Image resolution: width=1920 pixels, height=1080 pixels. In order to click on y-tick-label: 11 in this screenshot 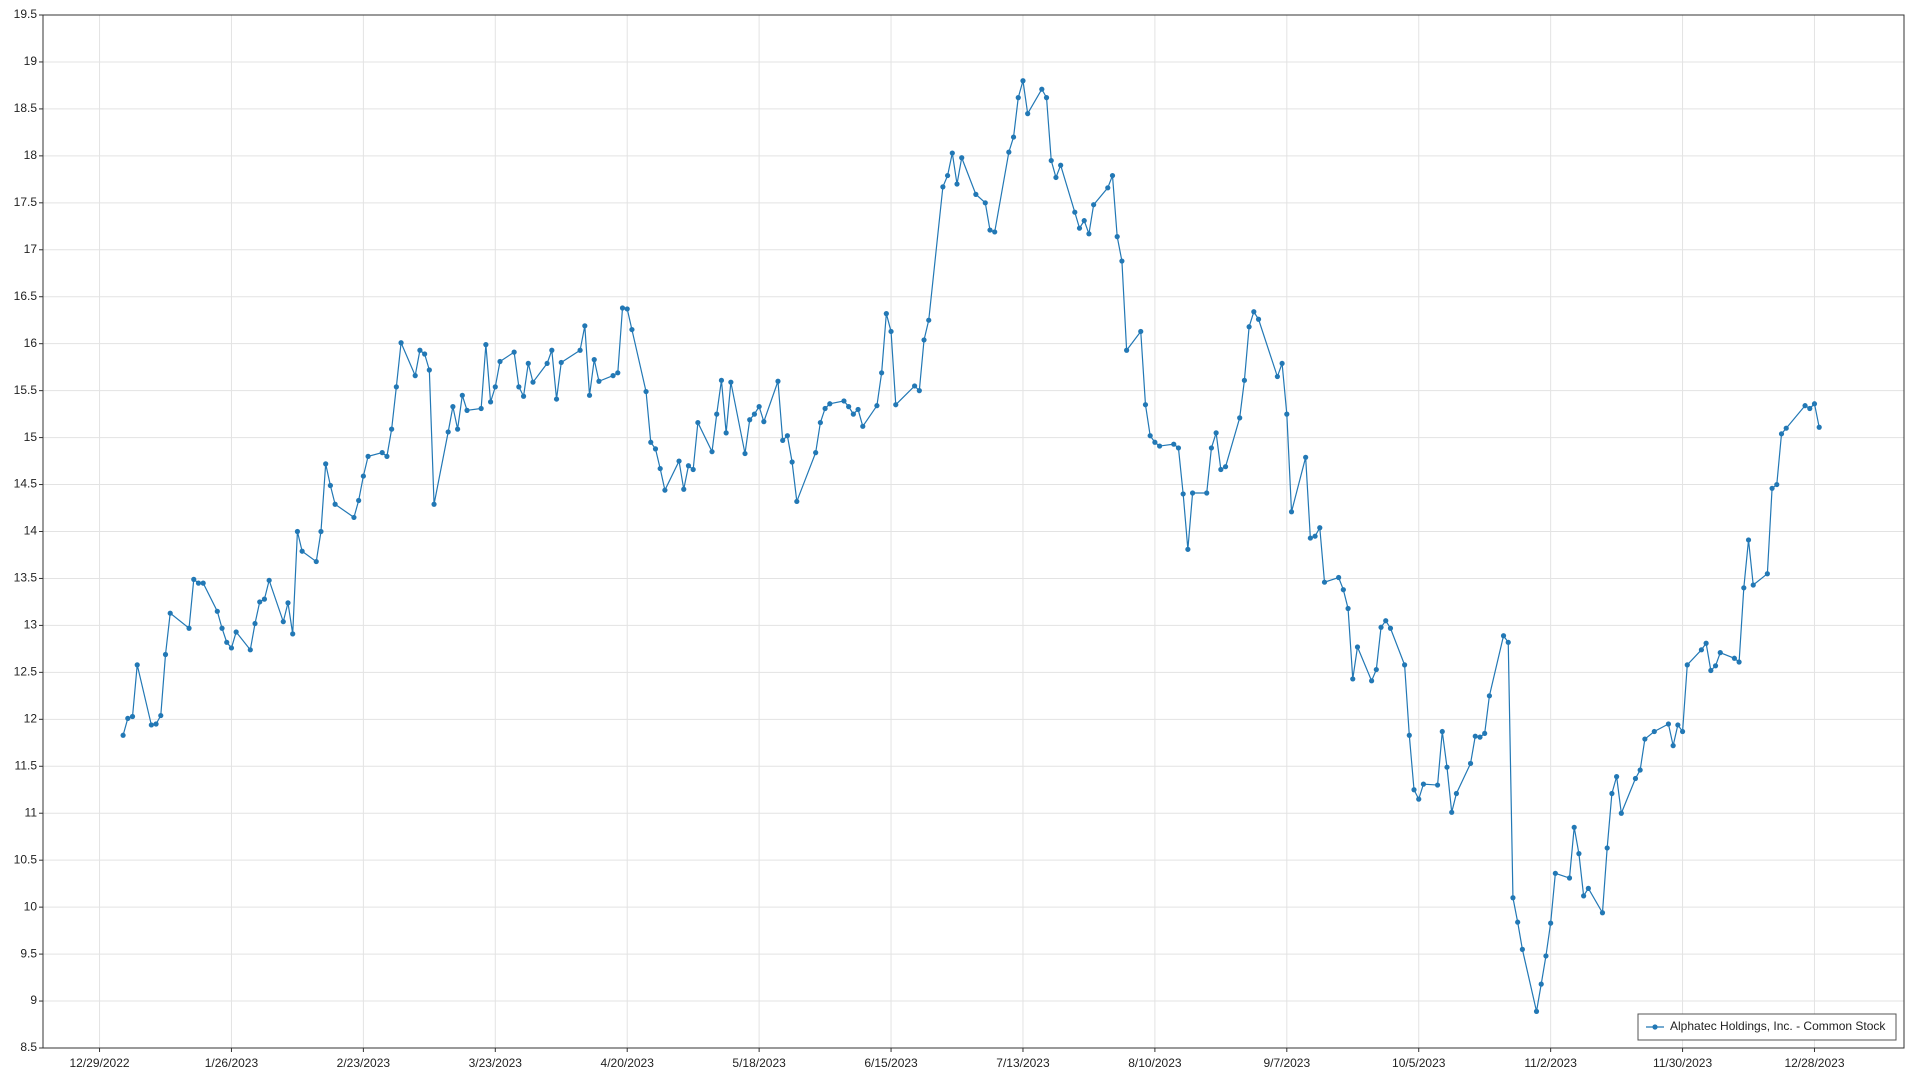, I will do `click(31, 812)`.